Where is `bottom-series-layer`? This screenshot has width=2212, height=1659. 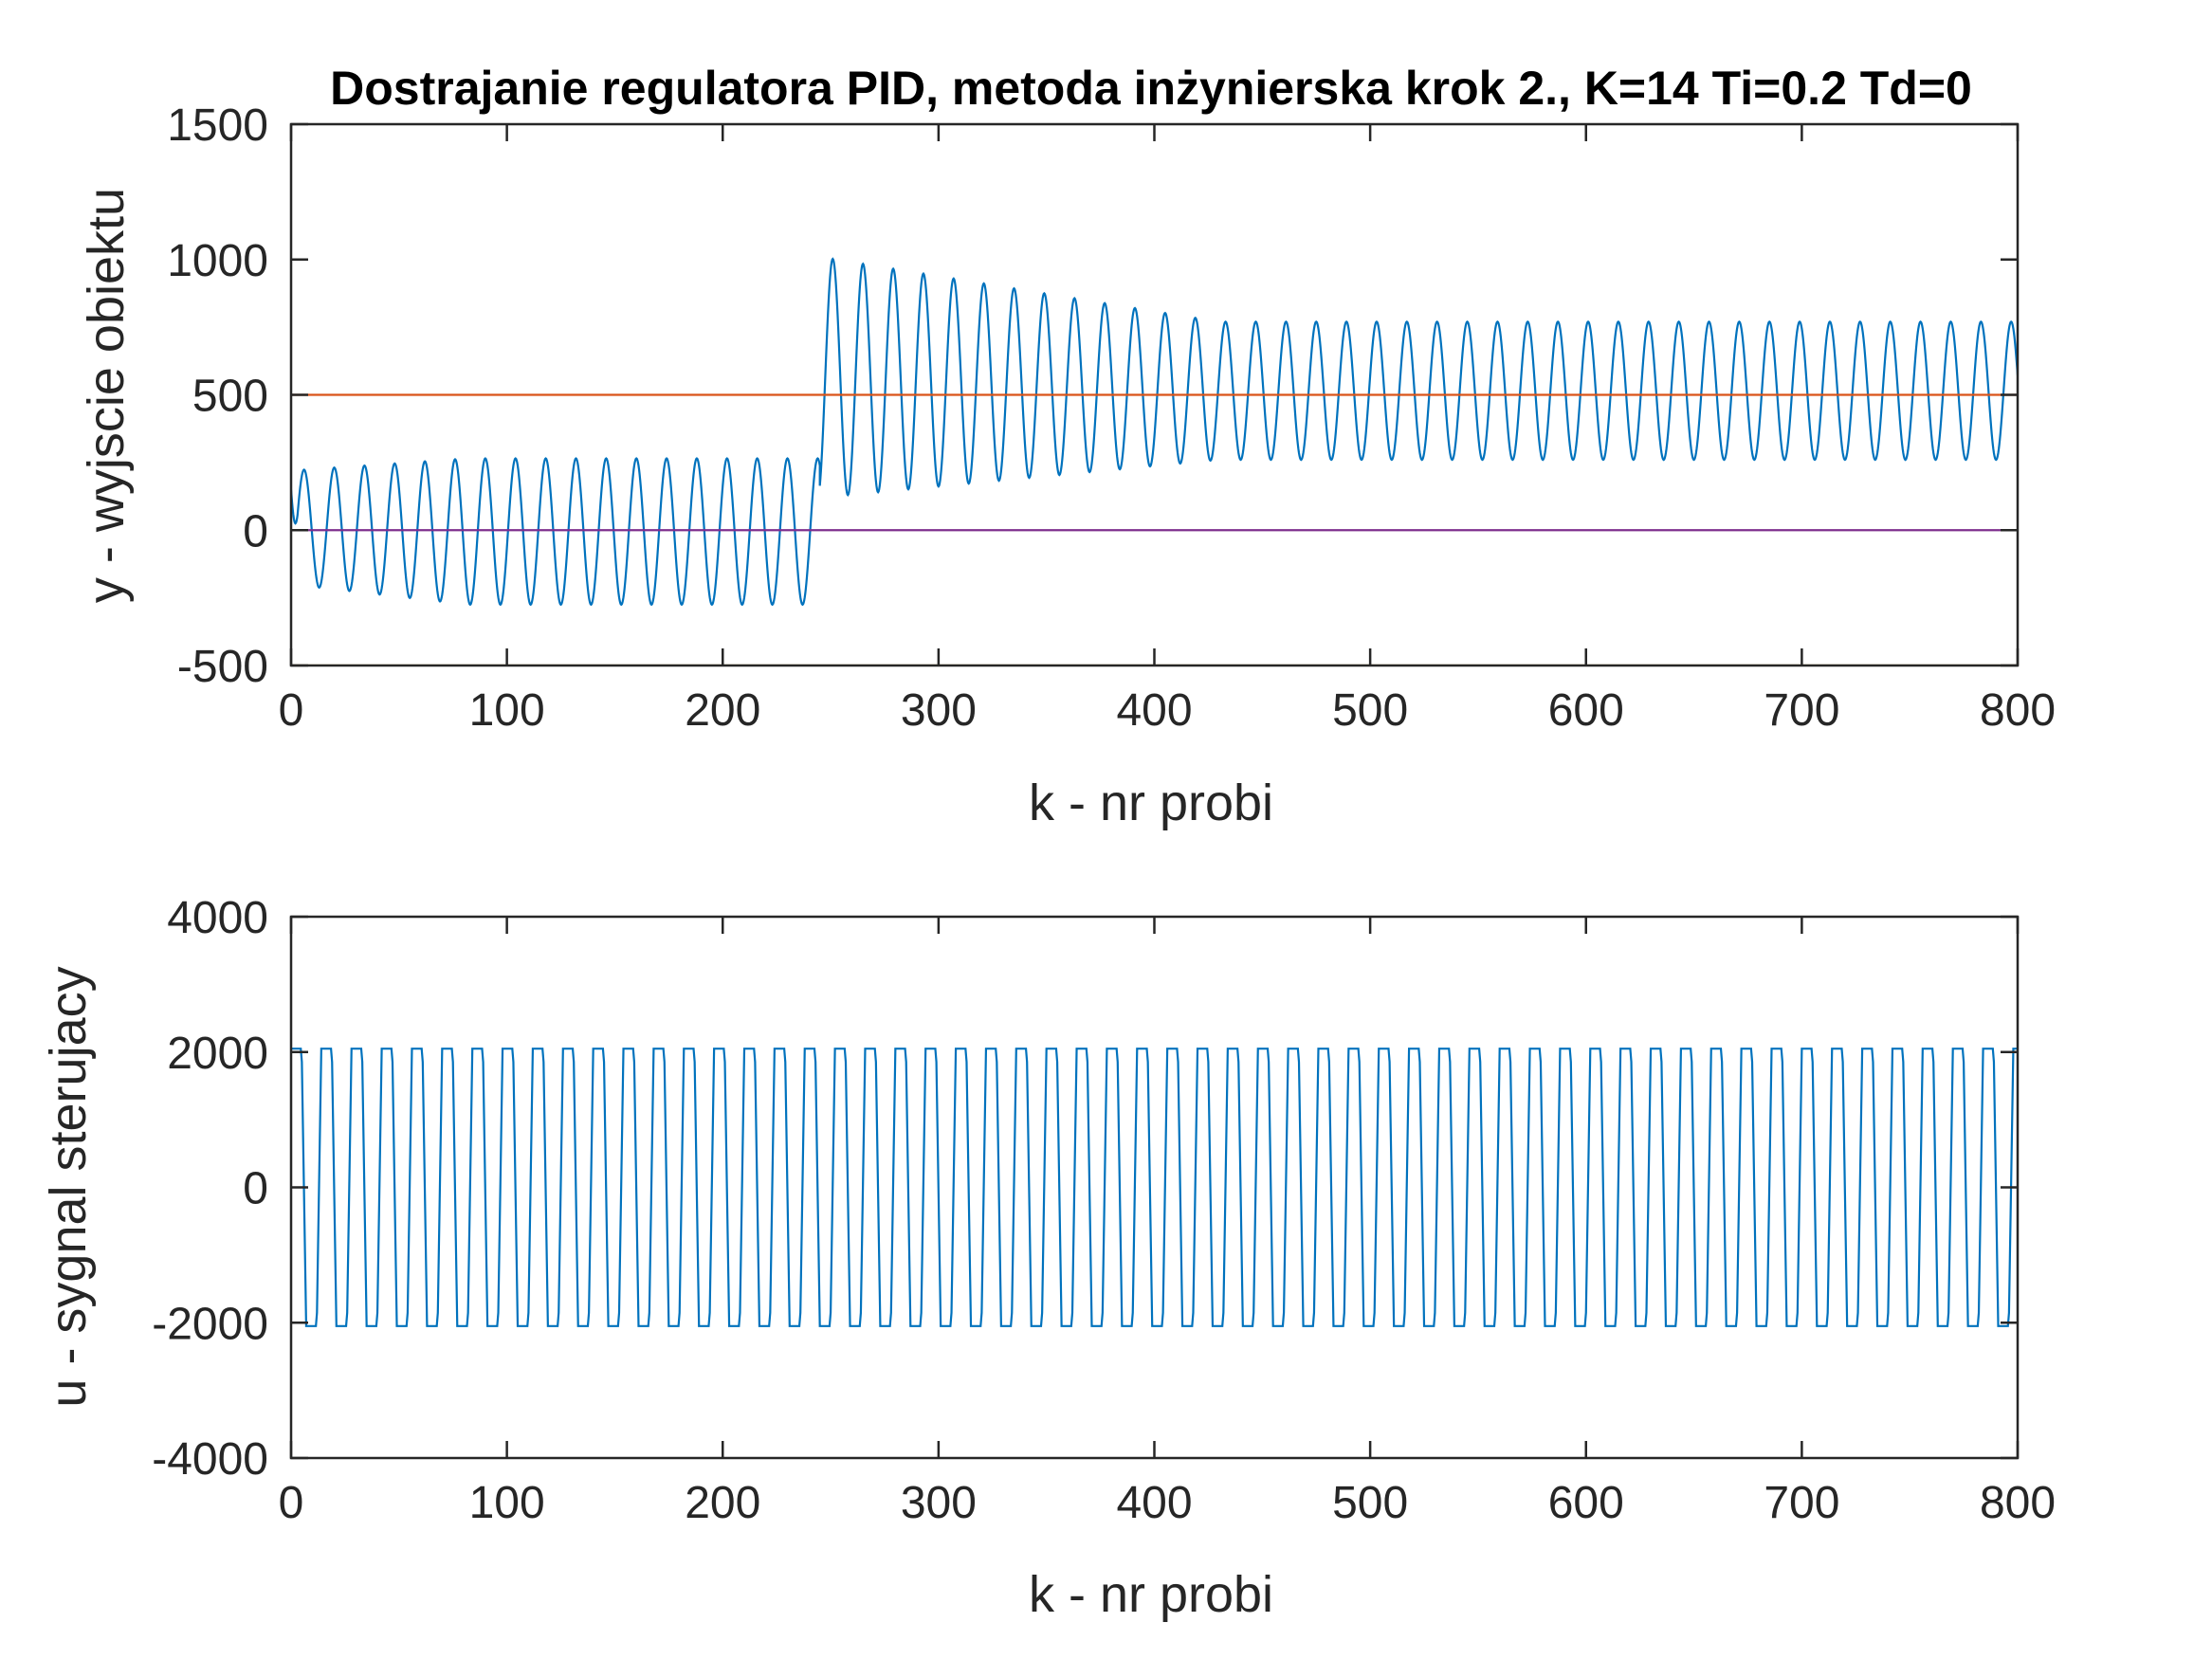
bottom-series-layer is located at coordinates (1154, 1187).